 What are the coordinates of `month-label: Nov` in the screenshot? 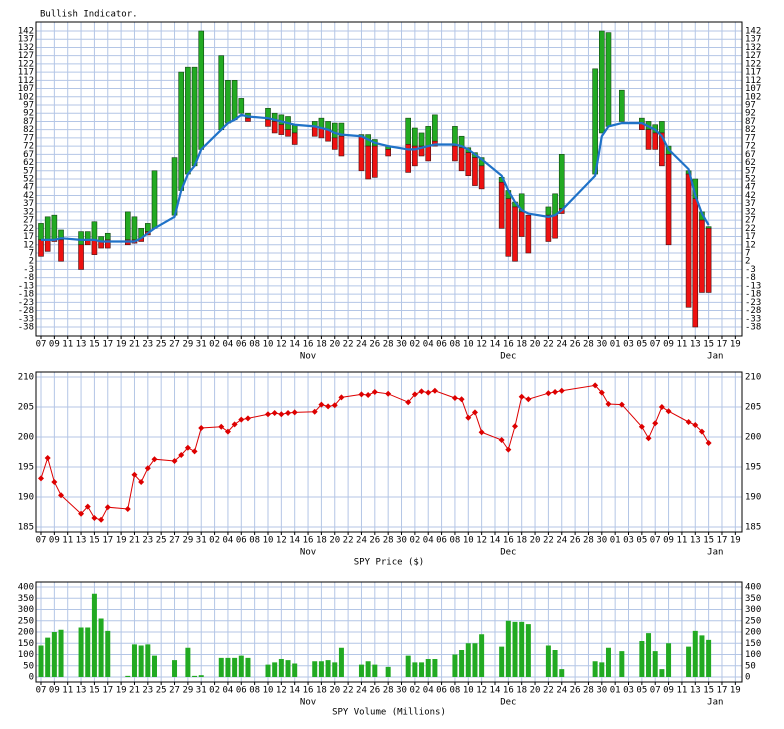 It's located at (308, 357).